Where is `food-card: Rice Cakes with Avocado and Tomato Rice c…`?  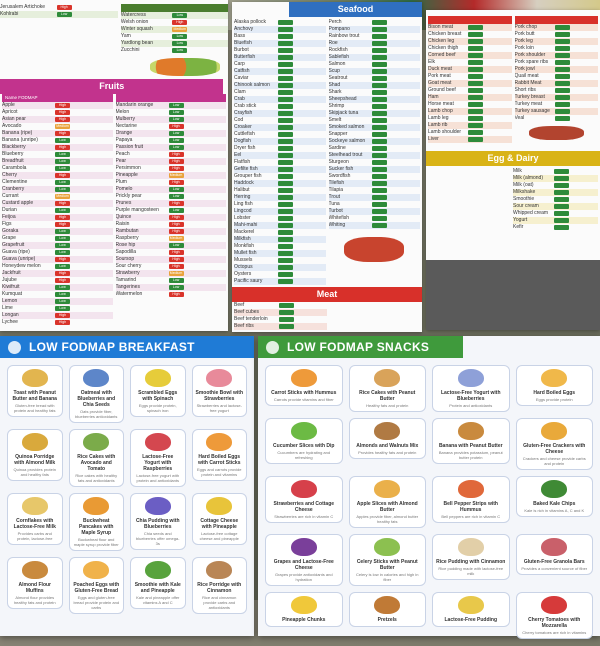 food-card: Rice Cakes with Avocado and Tomato Rice c… is located at coordinates (96, 458).